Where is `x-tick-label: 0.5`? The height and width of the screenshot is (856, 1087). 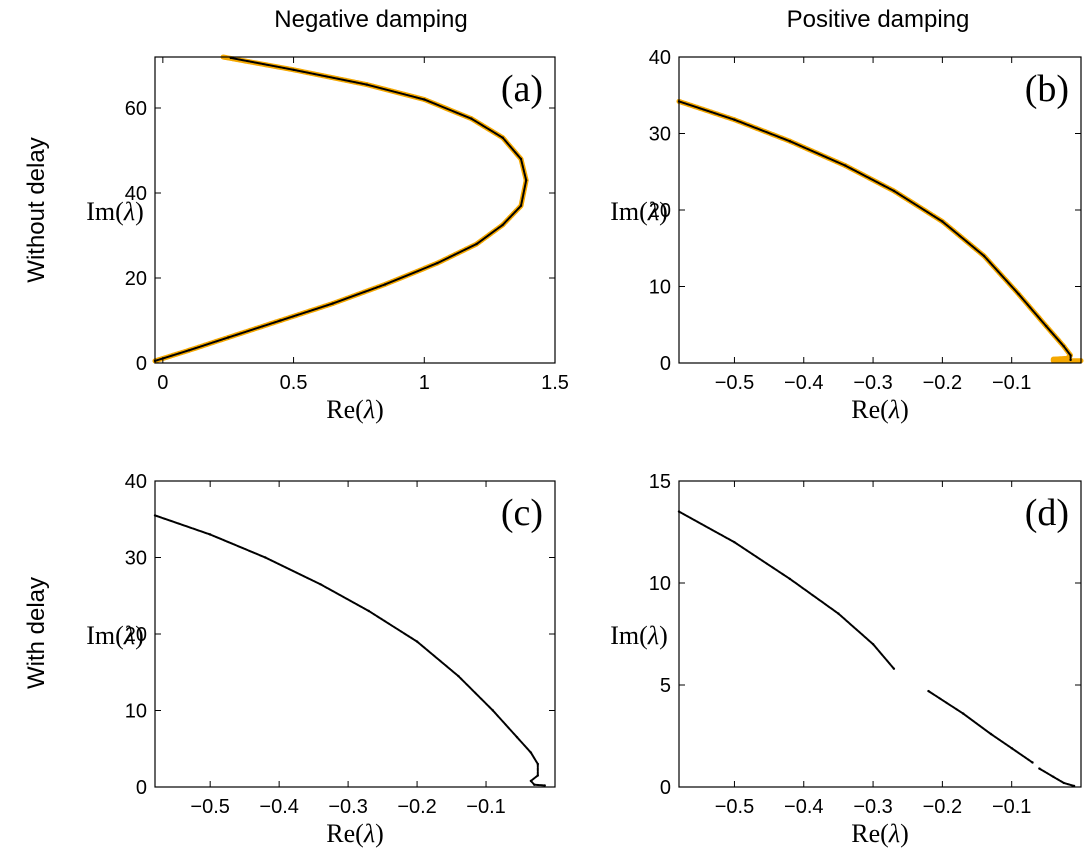
x-tick-label: 0.5 is located at coordinates (294, 383).